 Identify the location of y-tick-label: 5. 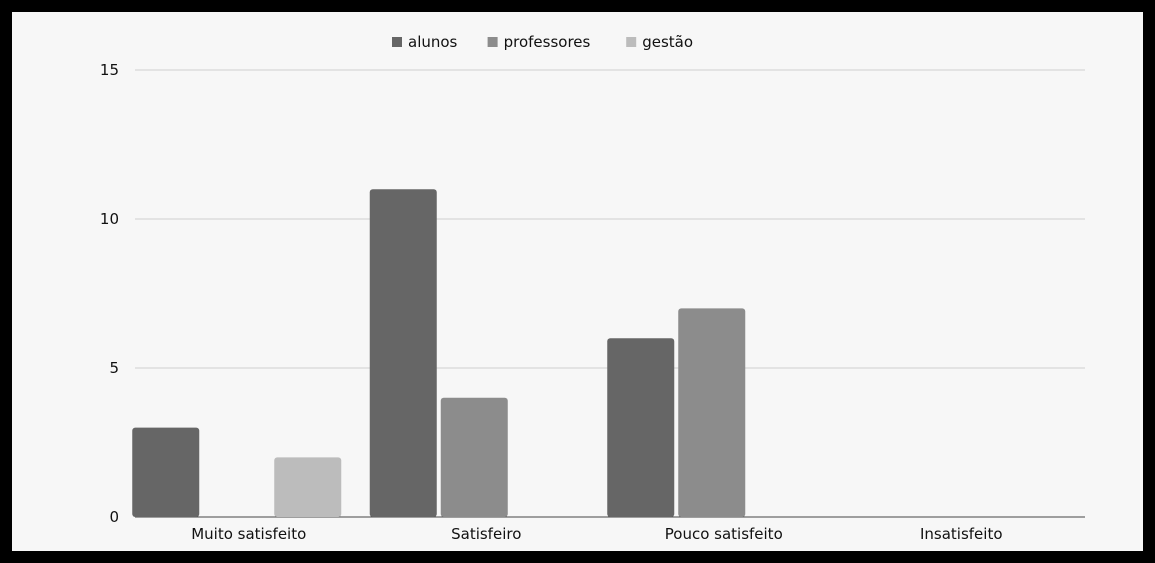
(114, 368).